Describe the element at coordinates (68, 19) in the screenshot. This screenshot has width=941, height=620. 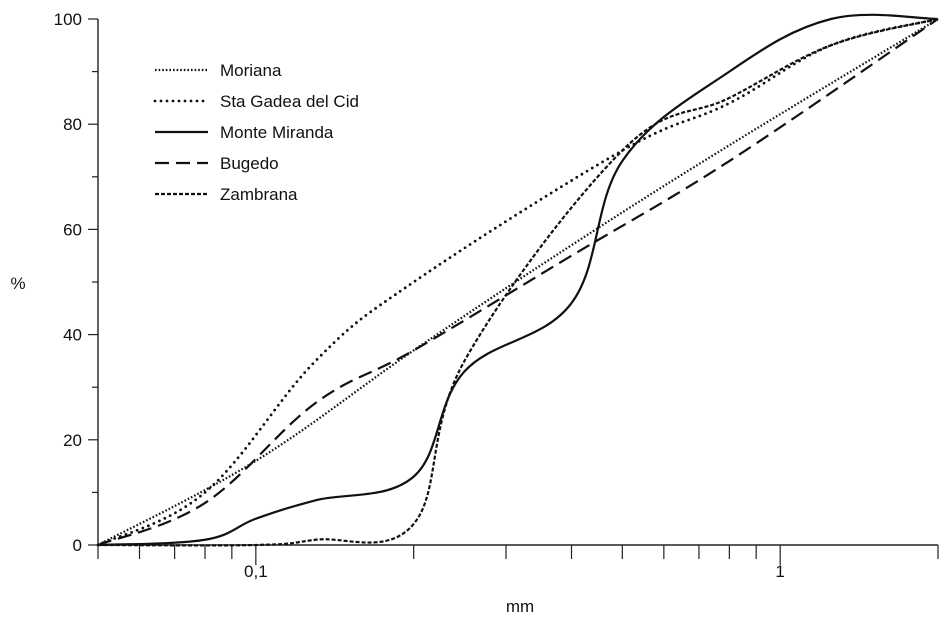
I see `y-tick-label: 100` at that location.